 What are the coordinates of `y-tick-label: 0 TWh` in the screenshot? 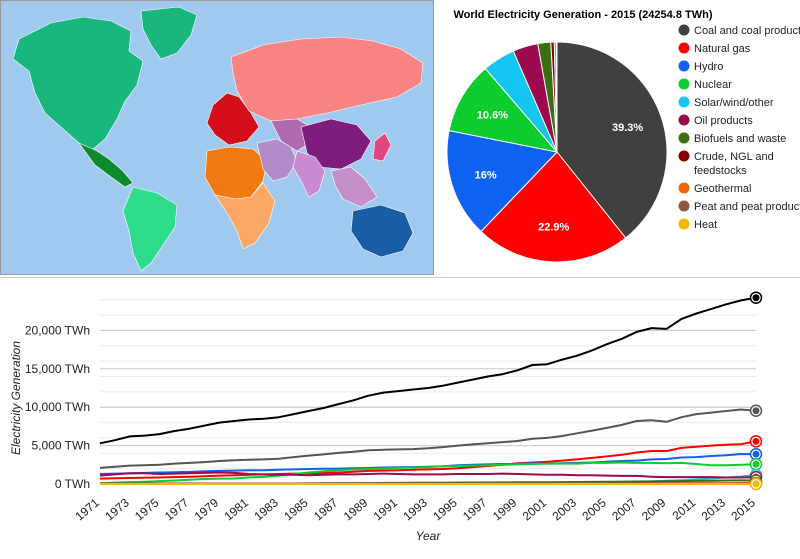 It's located at (72, 484).